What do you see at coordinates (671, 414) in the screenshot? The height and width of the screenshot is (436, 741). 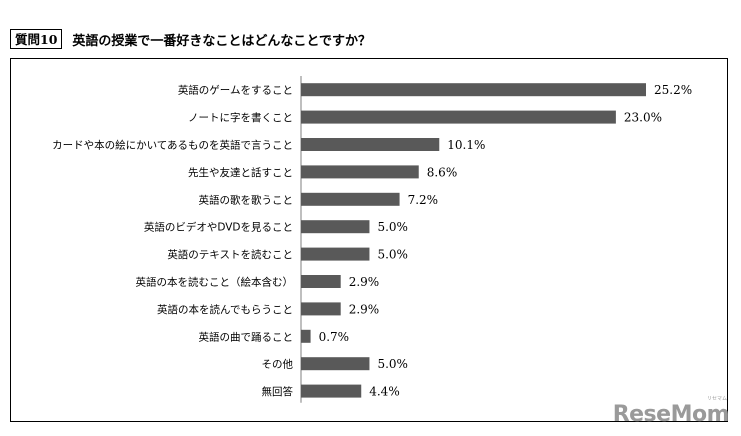 I see `resemom-logo: ReseMom` at bounding box center [671, 414].